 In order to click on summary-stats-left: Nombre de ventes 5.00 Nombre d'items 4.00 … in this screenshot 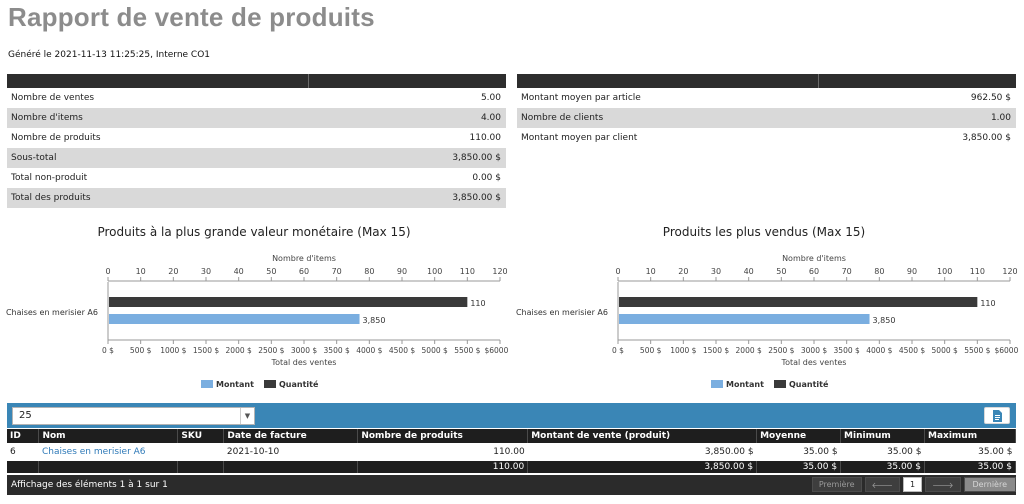, I will do `click(256, 141)`.